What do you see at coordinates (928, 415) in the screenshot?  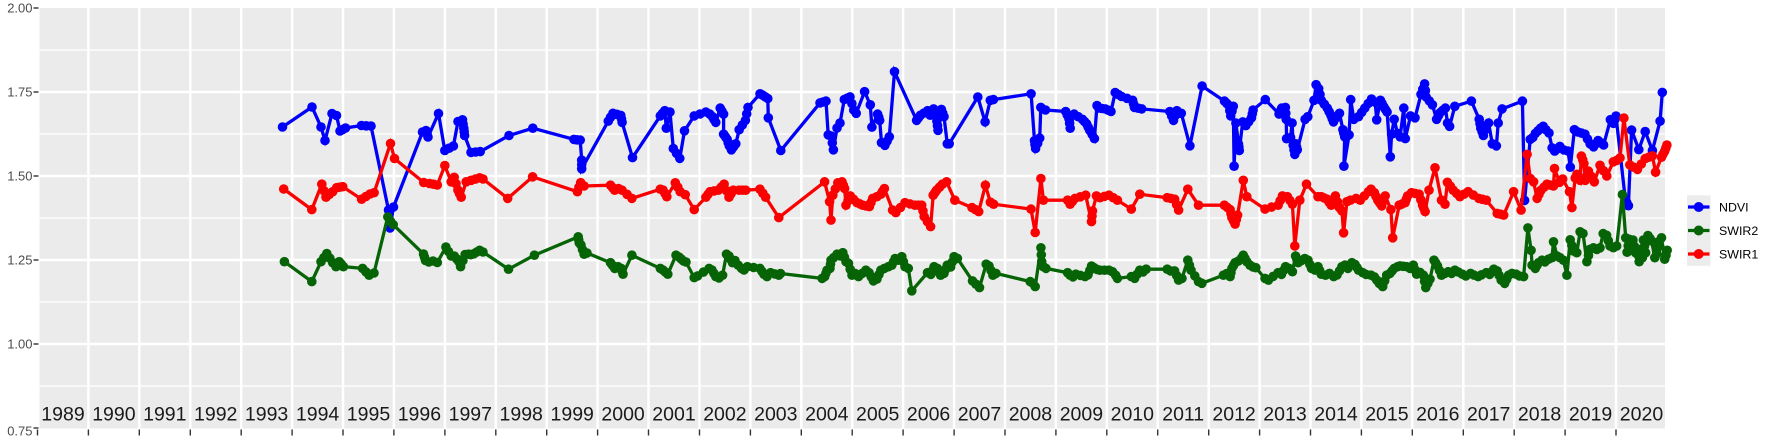 I see `svg-text: 2006` at bounding box center [928, 415].